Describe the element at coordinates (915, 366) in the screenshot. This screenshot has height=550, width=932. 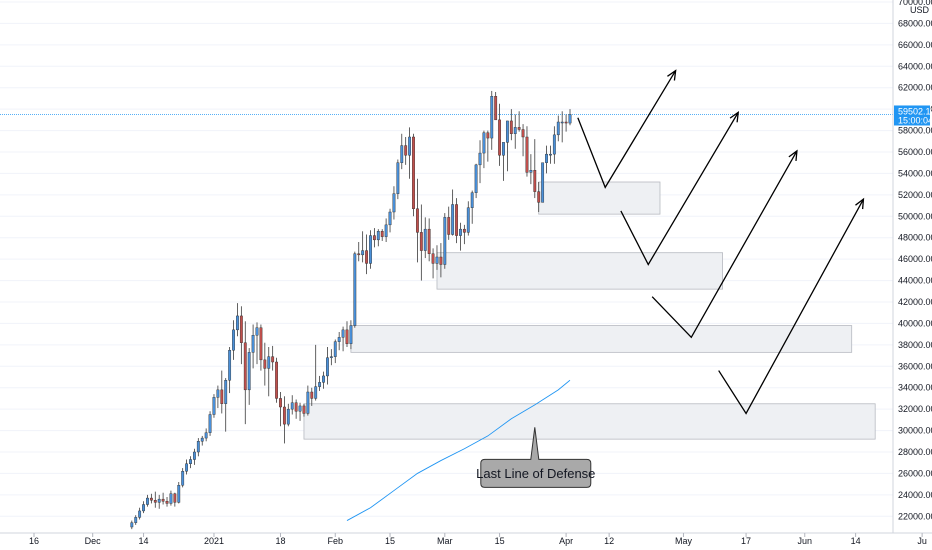
I see `price-tick-label: 36000.00` at that location.